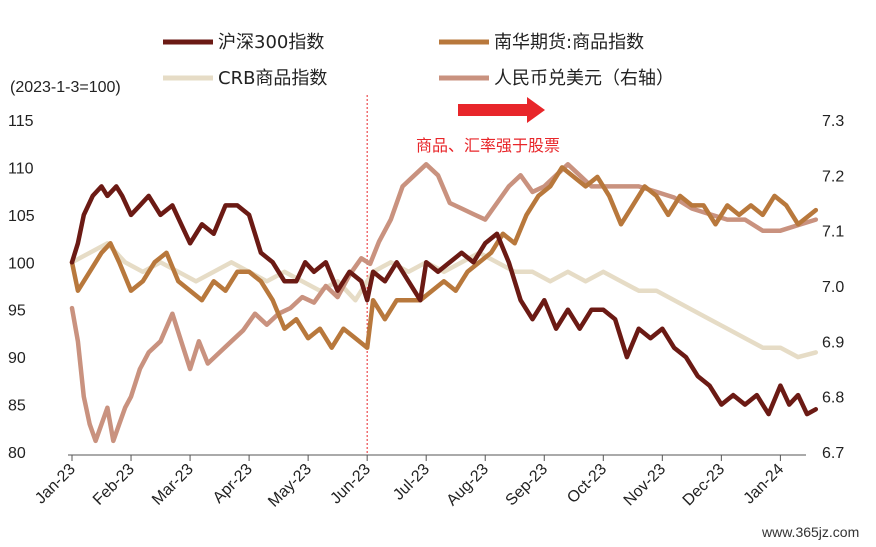 The height and width of the screenshot is (547, 876). What do you see at coordinates (17, 406) in the screenshot?
I see `y-tick-left: 85` at bounding box center [17, 406].